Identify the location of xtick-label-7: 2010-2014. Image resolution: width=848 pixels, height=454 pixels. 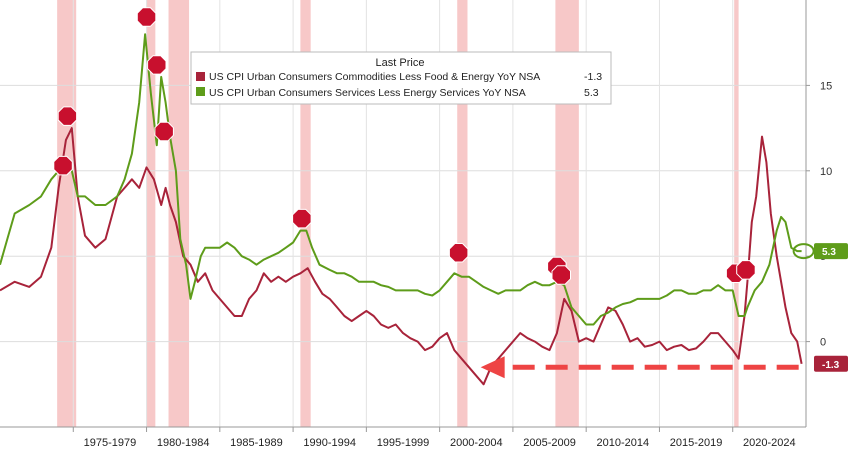
(623, 443).